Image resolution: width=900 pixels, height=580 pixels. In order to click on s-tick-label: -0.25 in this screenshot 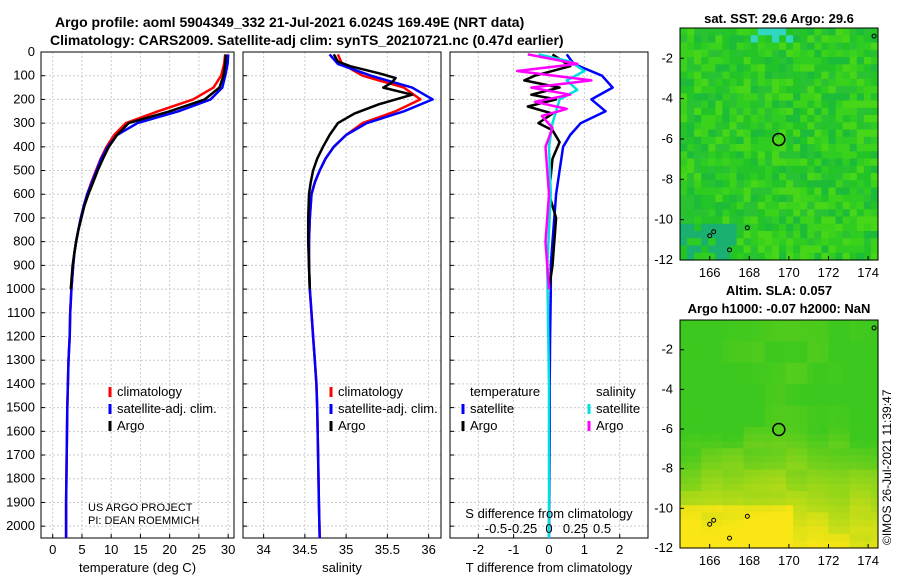, I will do `click(523, 528)`.